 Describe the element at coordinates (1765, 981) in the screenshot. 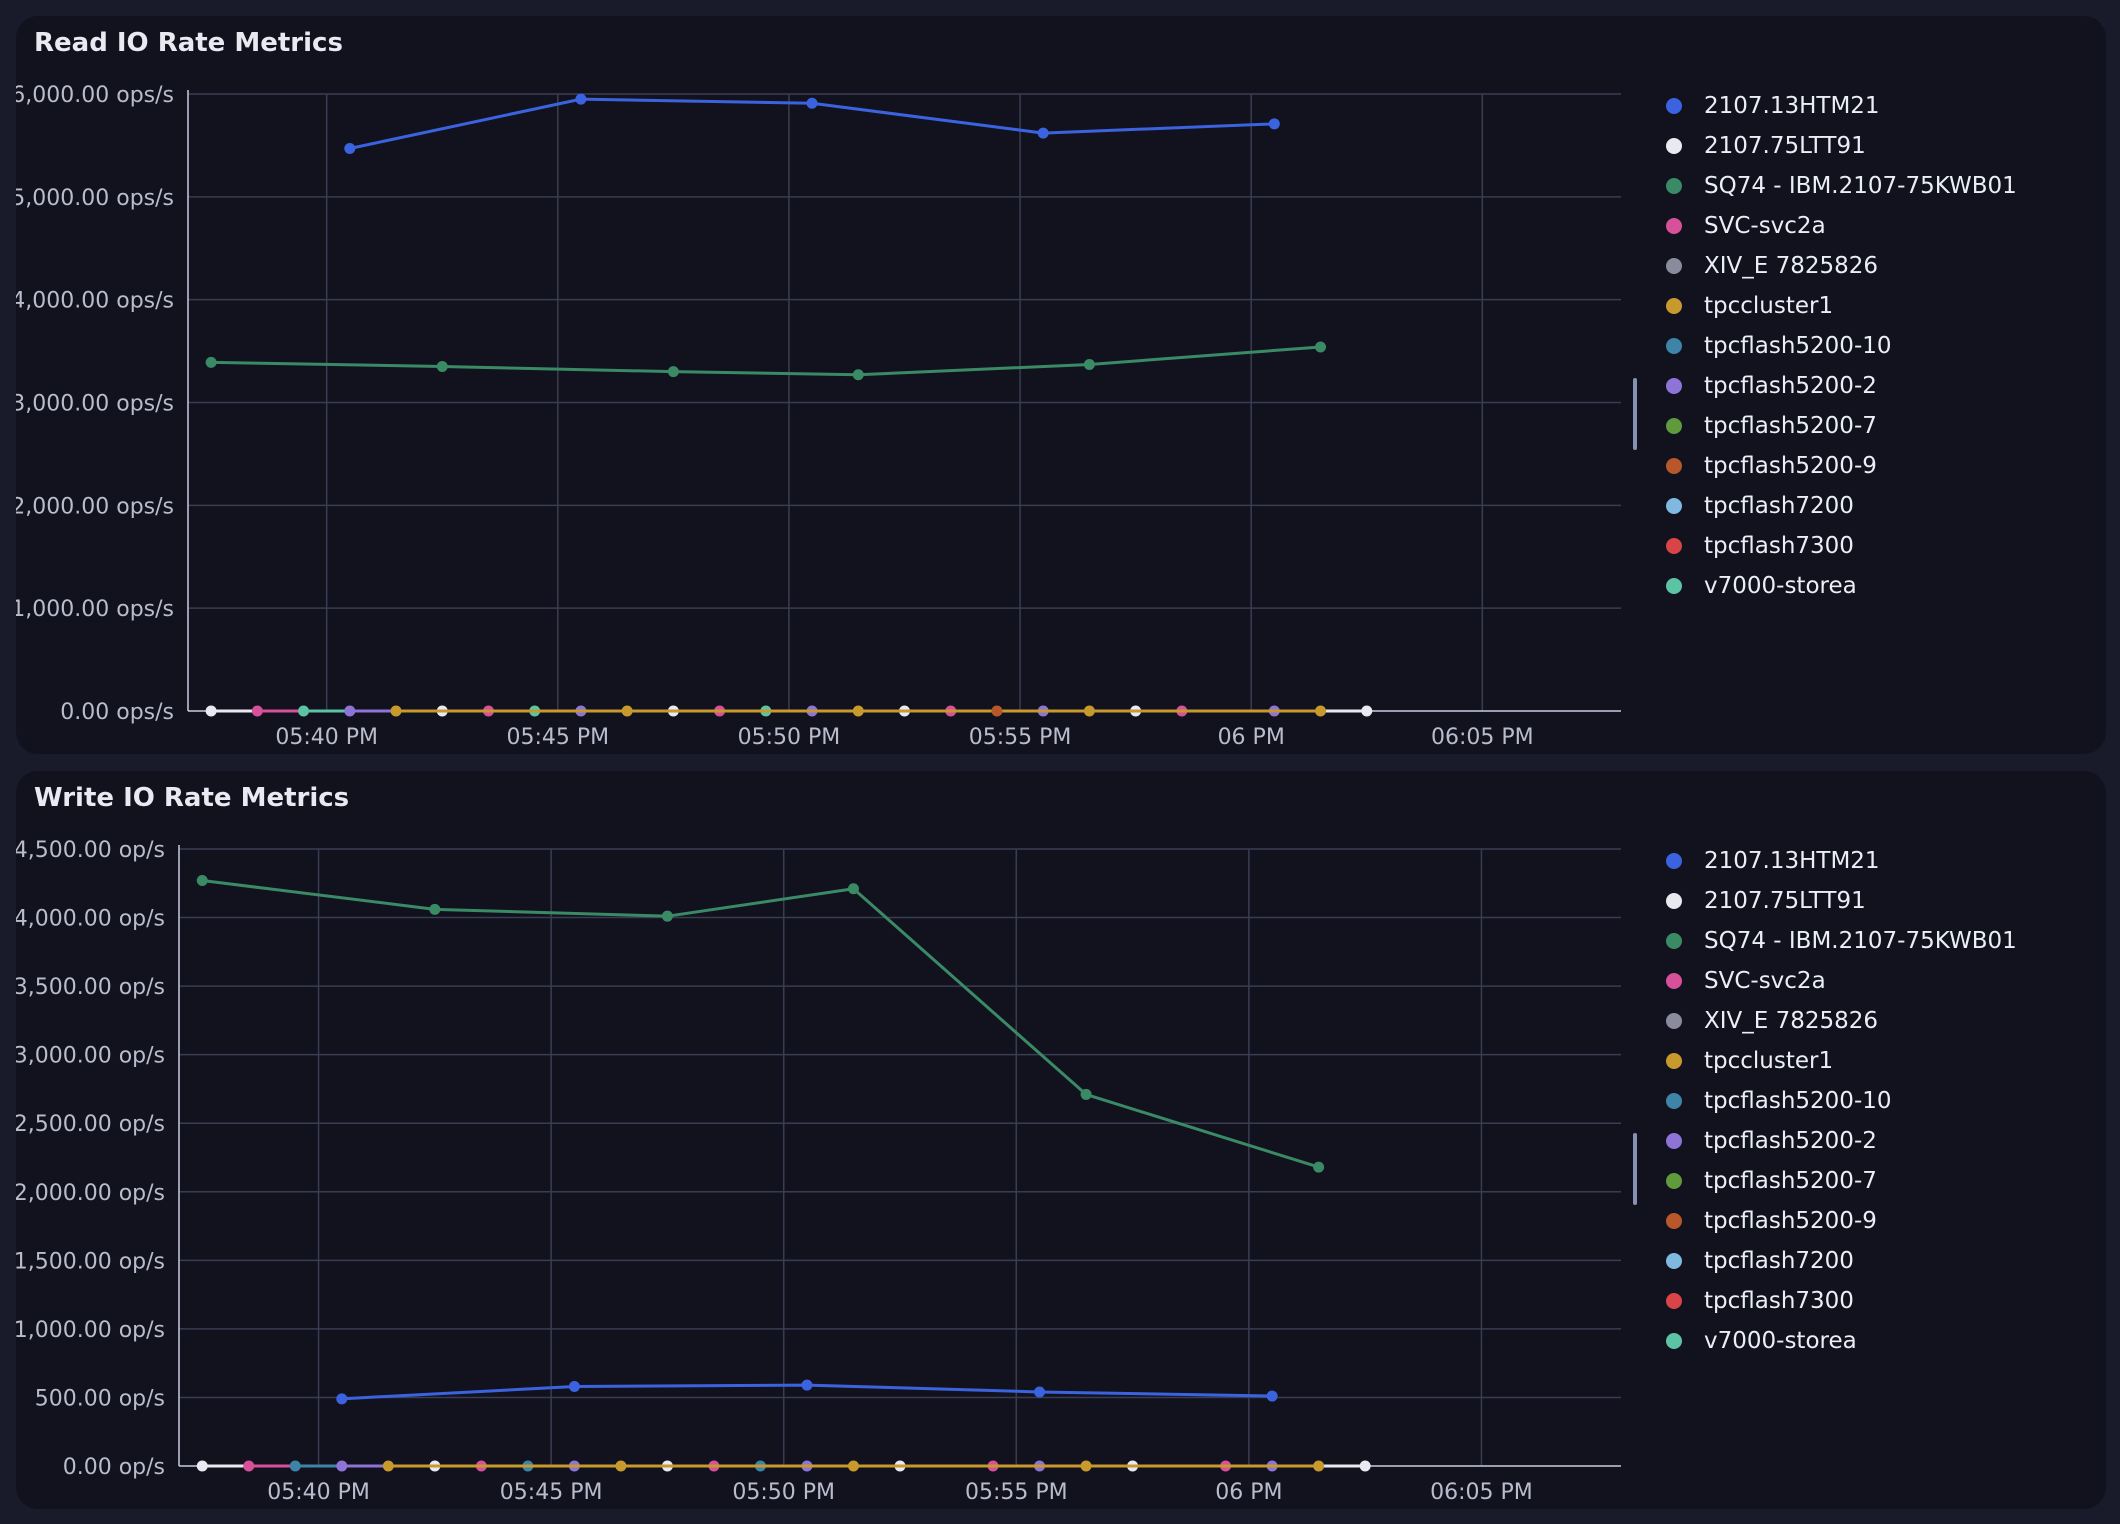

I see `legend-label: SVC-svc2a` at that location.